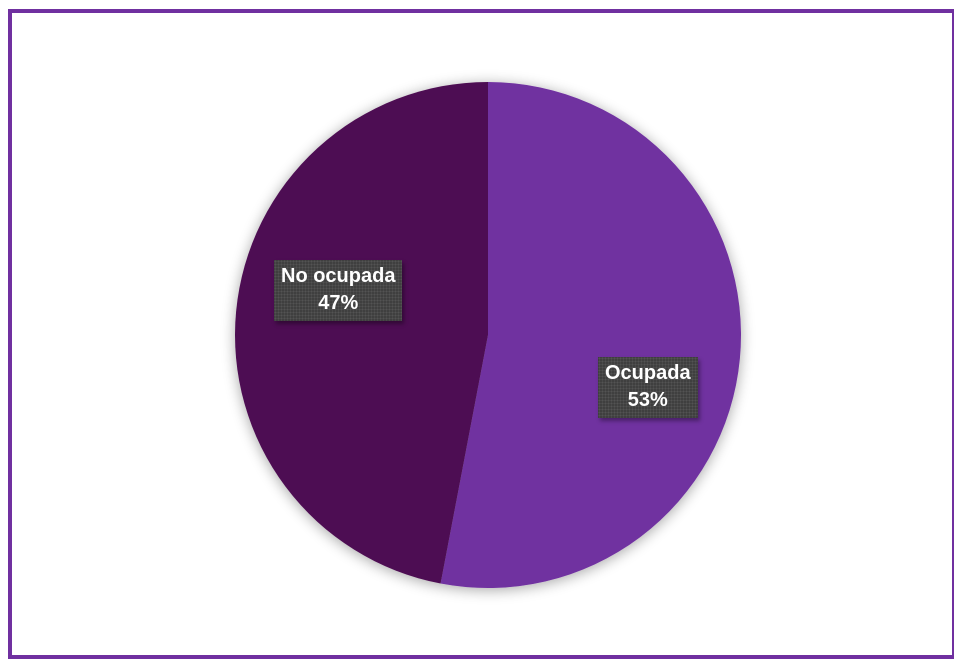 Image resolution: width=954 pixels, height=659 pixels. What do you see at coordinates (338, 275) in the screenshot?
I see `data-label-category: No ocupada` at bounding box center [338, 275].